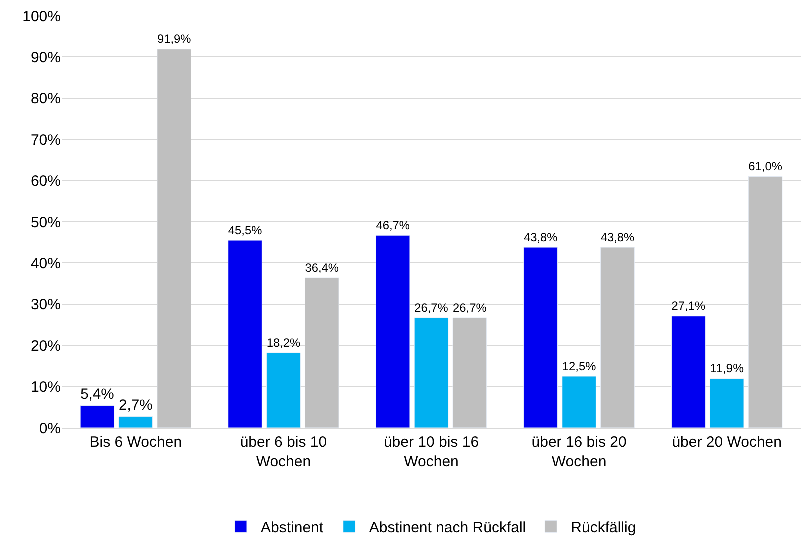 This screenshot has height=552, width=809. I want to click on y-tick-label: 0%, so click(50, 429).